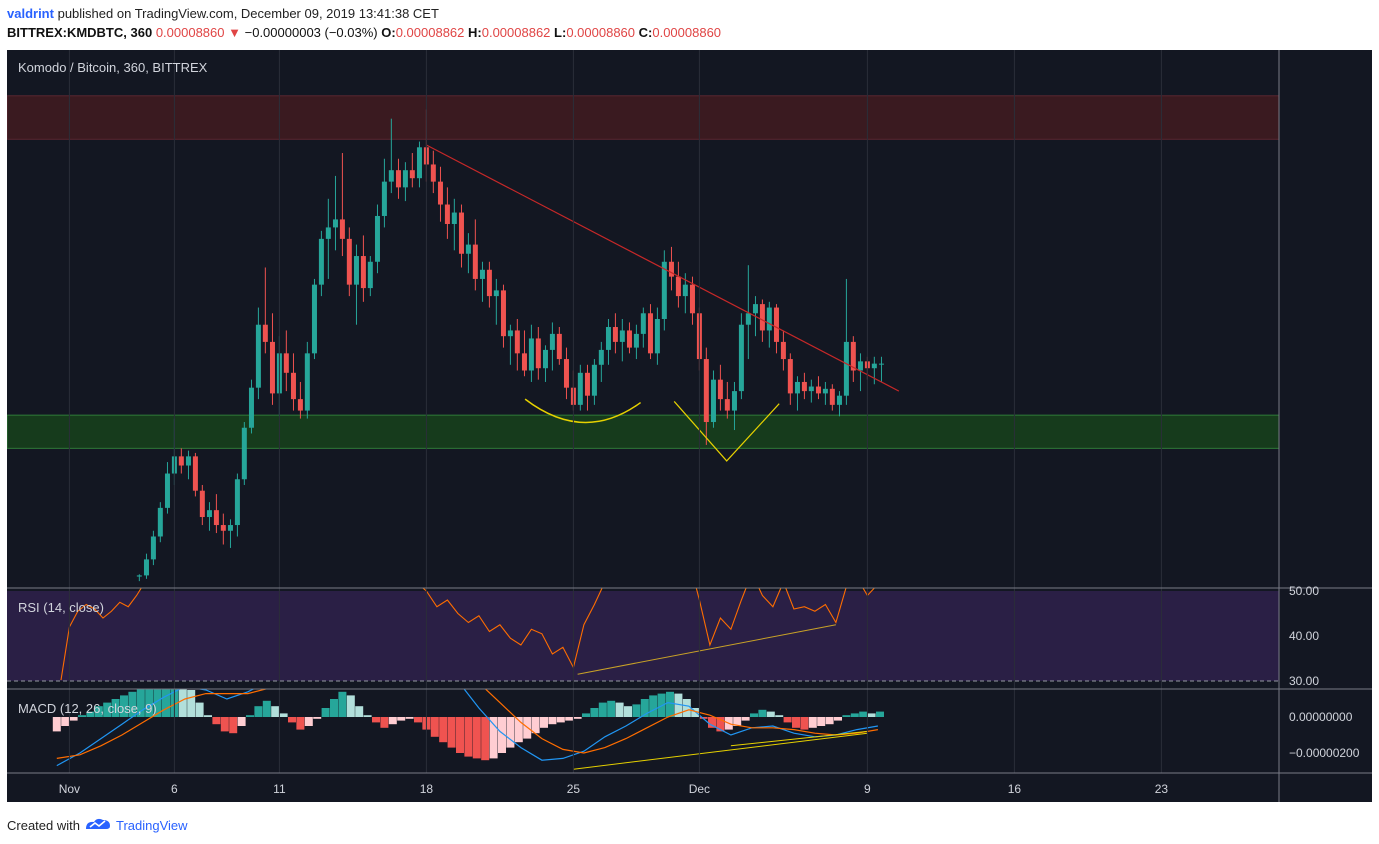 Image resolution: width=1379 pixels, height=844 pixels. I want to click on tradingview-logo-icon, so click(98, 825).